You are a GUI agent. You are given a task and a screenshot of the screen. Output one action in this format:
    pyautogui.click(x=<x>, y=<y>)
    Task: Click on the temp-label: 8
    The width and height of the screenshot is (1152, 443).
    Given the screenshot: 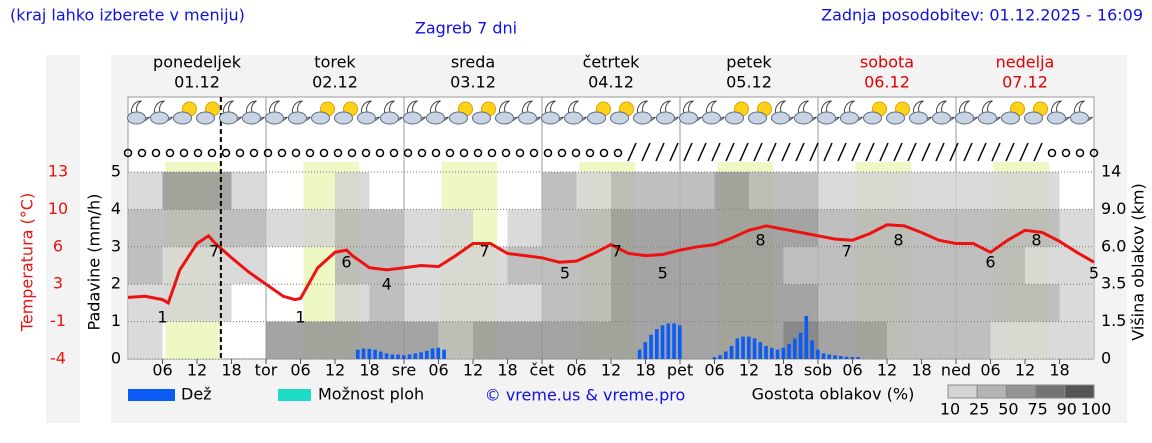 What is the action you would take?
    pyautogui.click(x=898, y=240)
    